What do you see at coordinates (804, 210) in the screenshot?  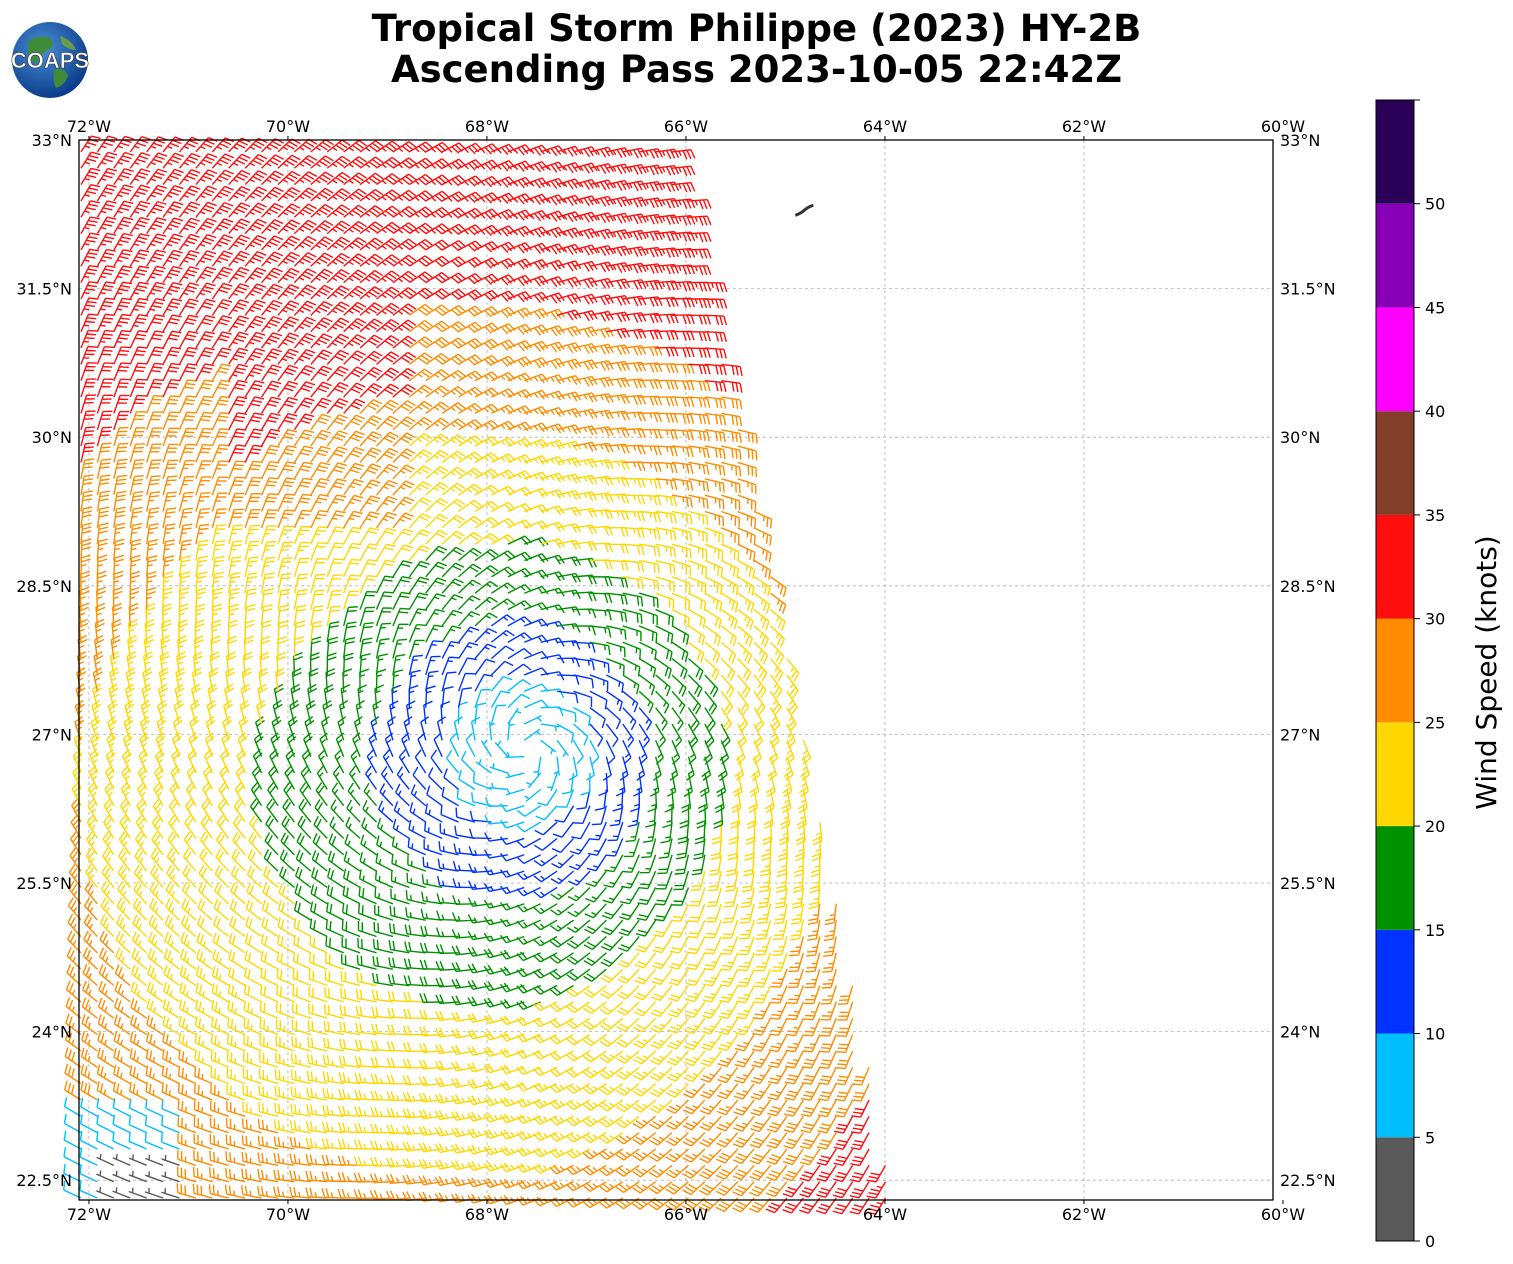 I see `bermuda-island` at bounding box center [804, 210].